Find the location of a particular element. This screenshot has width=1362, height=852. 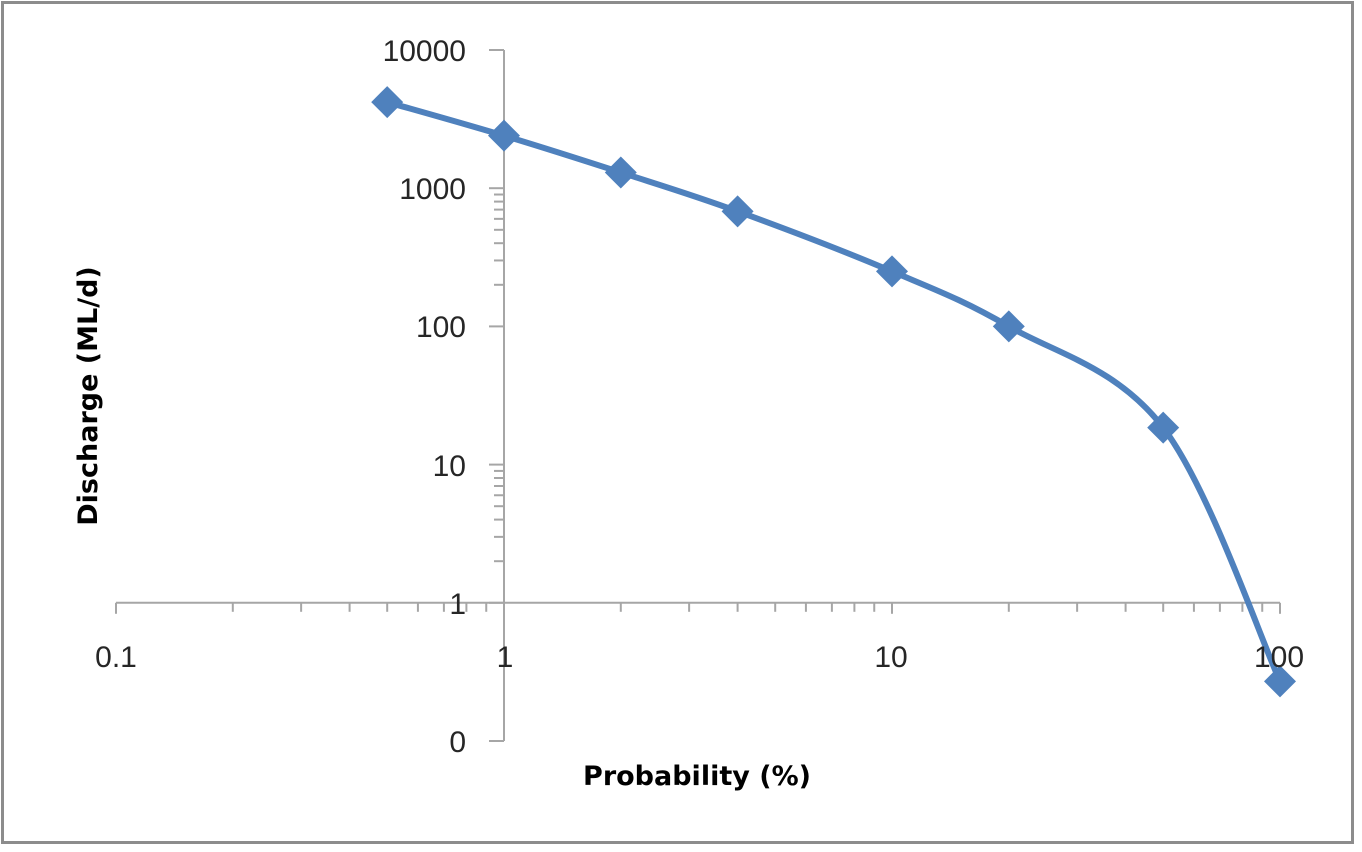

y-tick-0: 0 is located at coordinates (457, 742).